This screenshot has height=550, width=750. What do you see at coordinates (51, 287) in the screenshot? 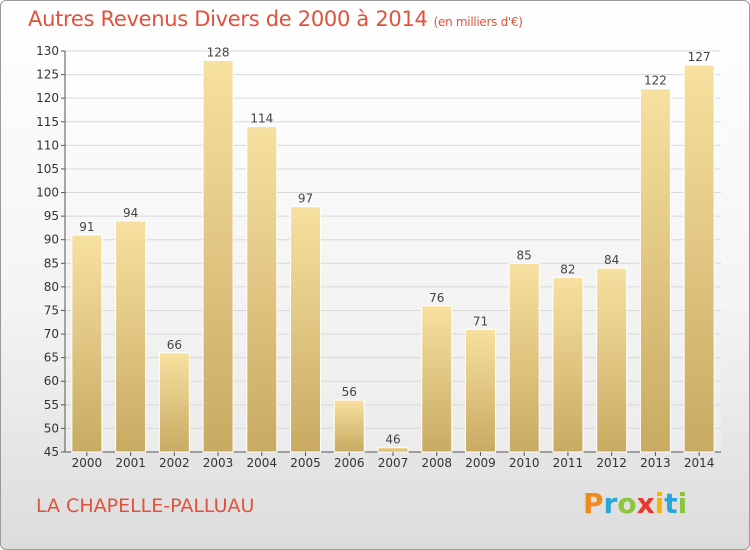
I see `y-tick-label: 80` at bounding box center [51, 287].